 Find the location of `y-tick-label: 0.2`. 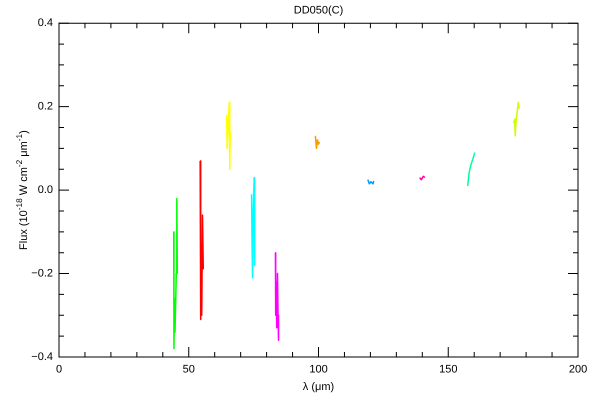

y-tick-label: 0.2 is located at coordinates (45, 106).